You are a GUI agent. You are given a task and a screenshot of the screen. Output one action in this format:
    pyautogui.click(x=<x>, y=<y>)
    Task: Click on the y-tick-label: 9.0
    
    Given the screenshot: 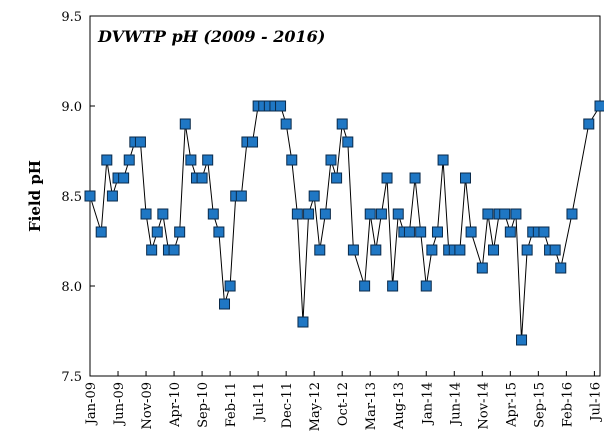 What is the action you would take?
    pyautogui.click(x=71, y=107)
    